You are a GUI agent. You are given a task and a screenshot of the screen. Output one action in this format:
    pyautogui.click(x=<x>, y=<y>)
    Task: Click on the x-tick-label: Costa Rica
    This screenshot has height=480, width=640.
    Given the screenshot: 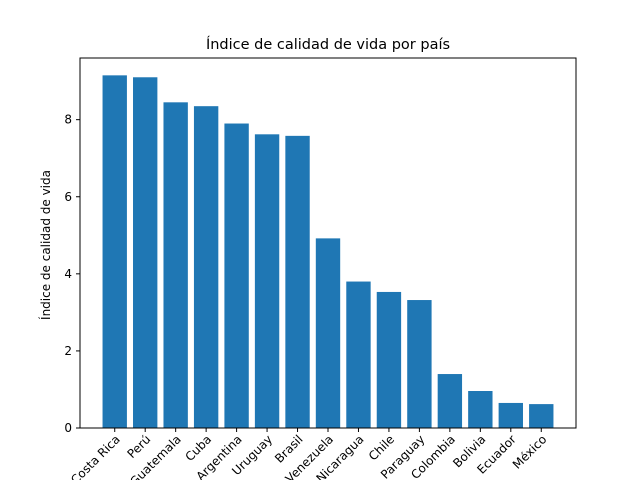 What is the action you would take?
    pyautogui.click(x=95, y=456)
    